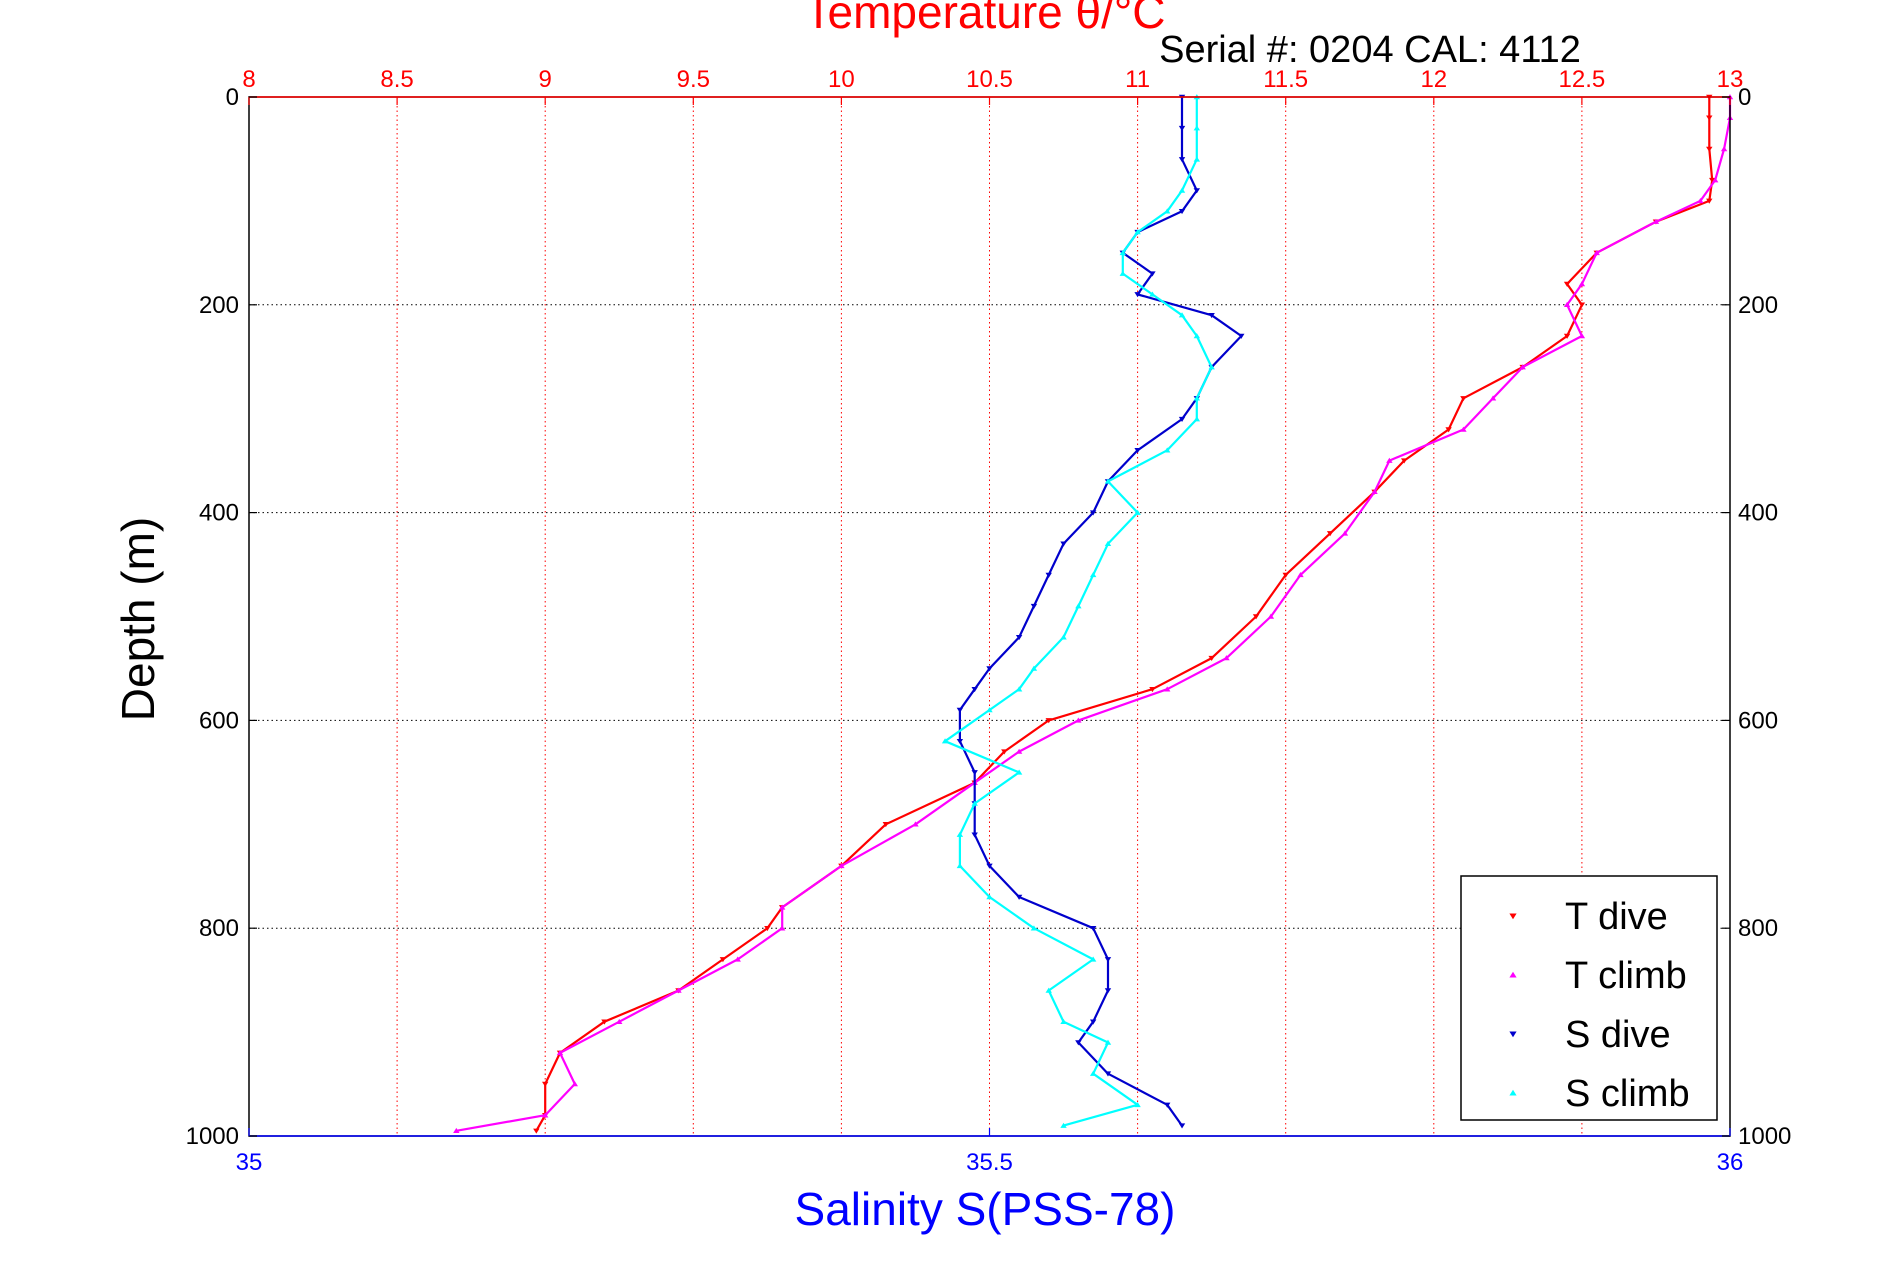 This screenshot has height=1262, width=1891. I want to click on y-axis-label: Depth (m), so click(138, 619).